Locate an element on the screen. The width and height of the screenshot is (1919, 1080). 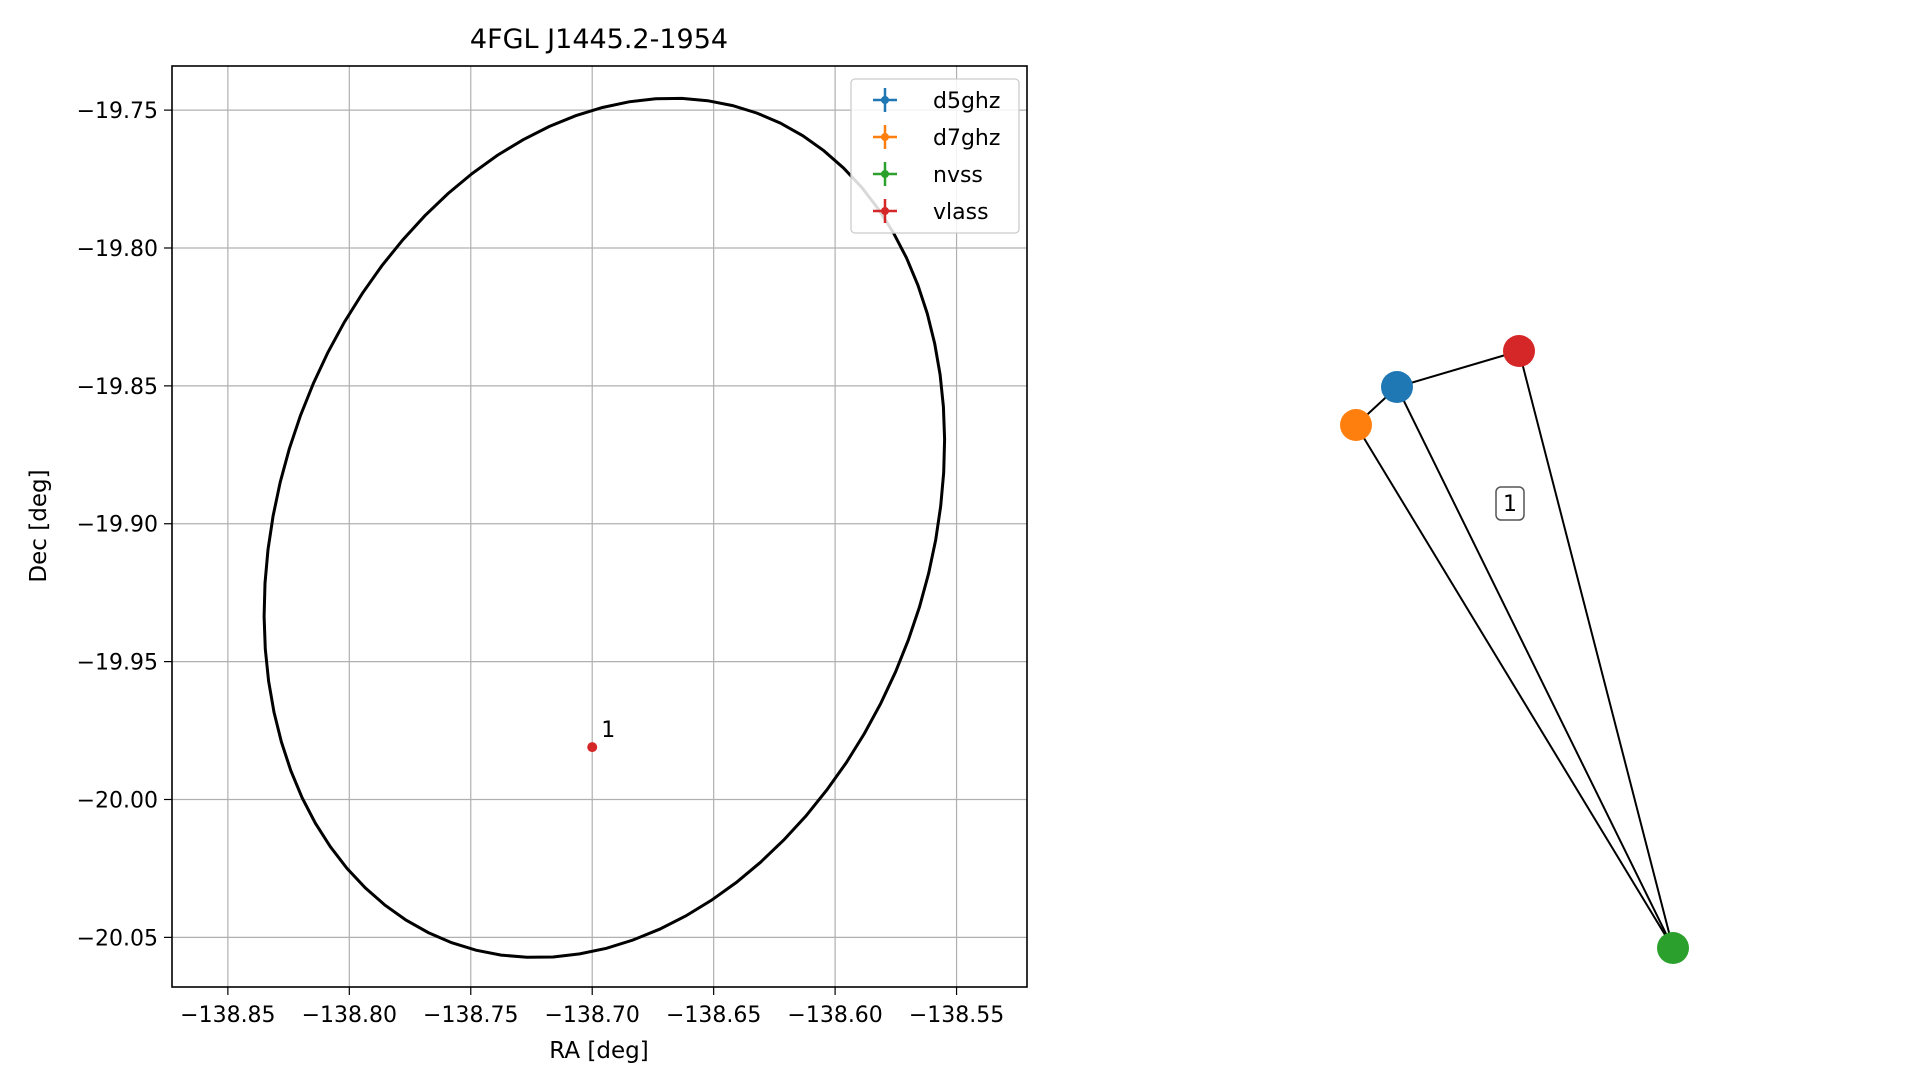
network-edge-d5ghz-nvss is located at coordinates (1535, 667).